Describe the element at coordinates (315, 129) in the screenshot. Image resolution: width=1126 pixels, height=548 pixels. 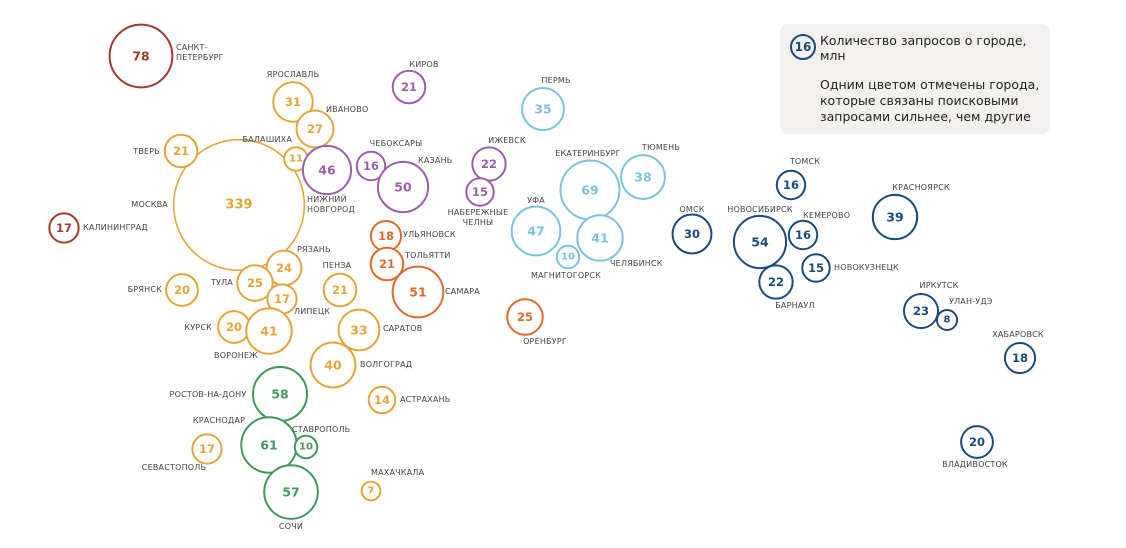
I see `bubble-value: 27` at that location.